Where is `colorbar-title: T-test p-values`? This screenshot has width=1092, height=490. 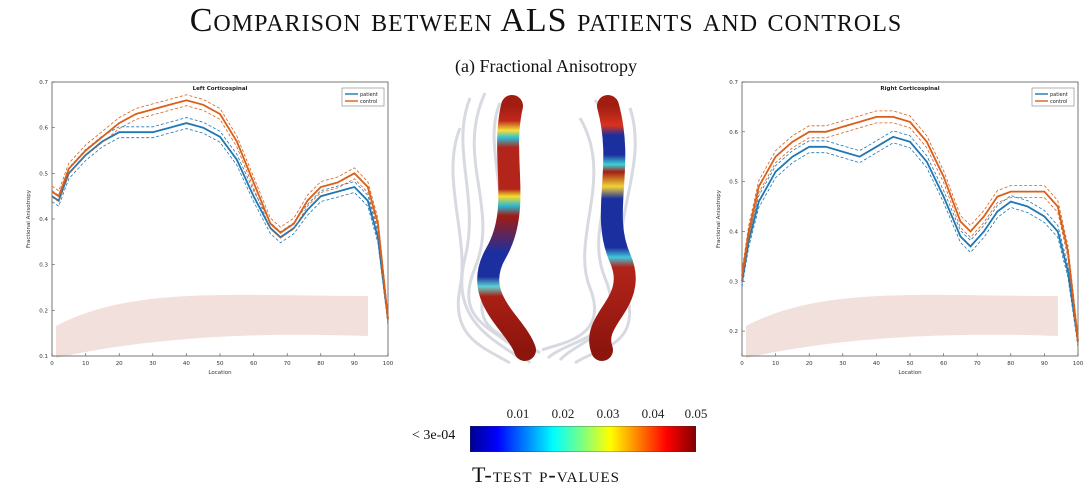 colorbar-title: T-test p-values is located at coordinates (546, 474).